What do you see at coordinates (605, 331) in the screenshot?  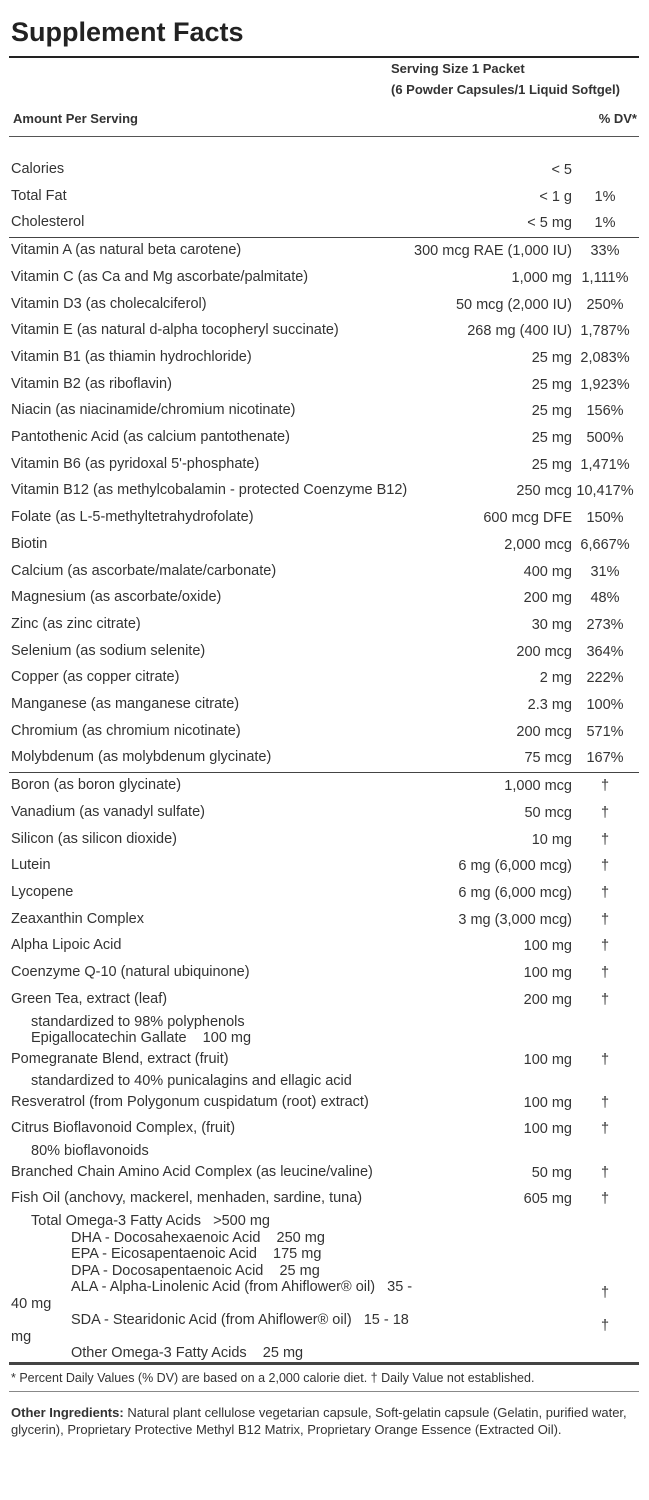 I see `nutrient-dv: 1,787%` at bounding box center [605, 331].